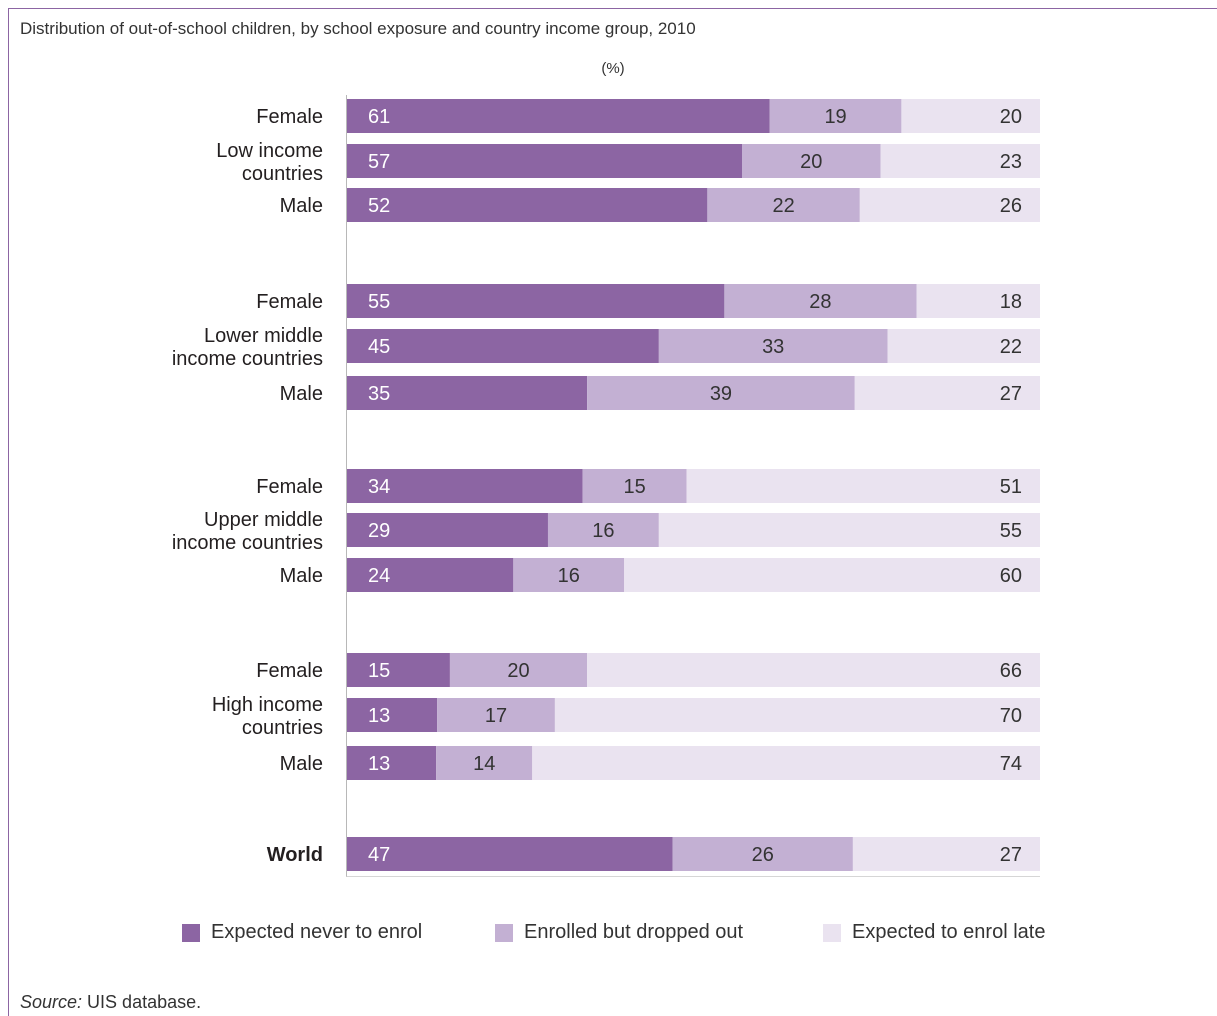  Describe the element at coordinates (379, 162) in the screenshot. I see `data-label: 57` at that location.